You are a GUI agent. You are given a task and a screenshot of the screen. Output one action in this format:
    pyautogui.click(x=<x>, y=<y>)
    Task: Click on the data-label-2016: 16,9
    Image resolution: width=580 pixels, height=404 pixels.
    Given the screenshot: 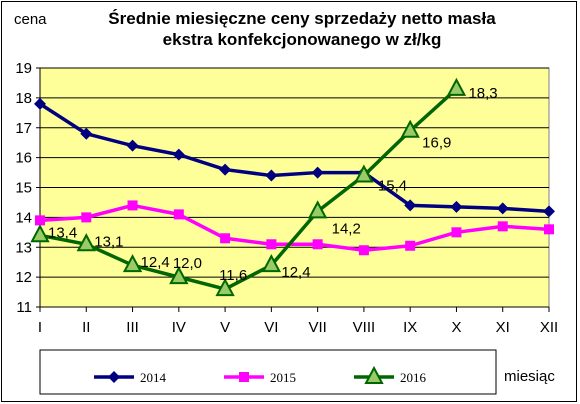 What is the action you would take?
    pyautogui.click(x=436, y=143)
    